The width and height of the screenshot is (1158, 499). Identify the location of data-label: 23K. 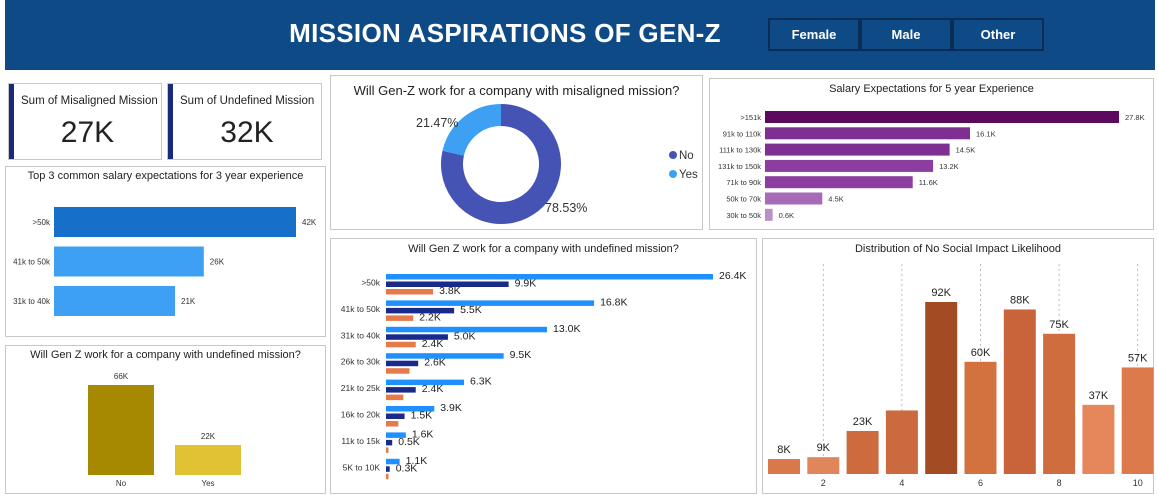
(863, 422).